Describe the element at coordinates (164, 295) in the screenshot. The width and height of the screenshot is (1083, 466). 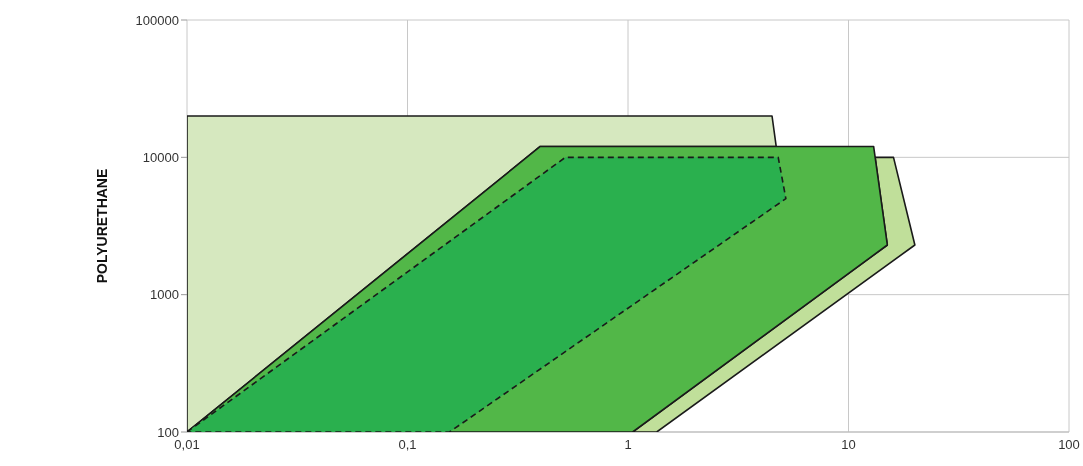
I see `y-tick-label: 1000` at that location.